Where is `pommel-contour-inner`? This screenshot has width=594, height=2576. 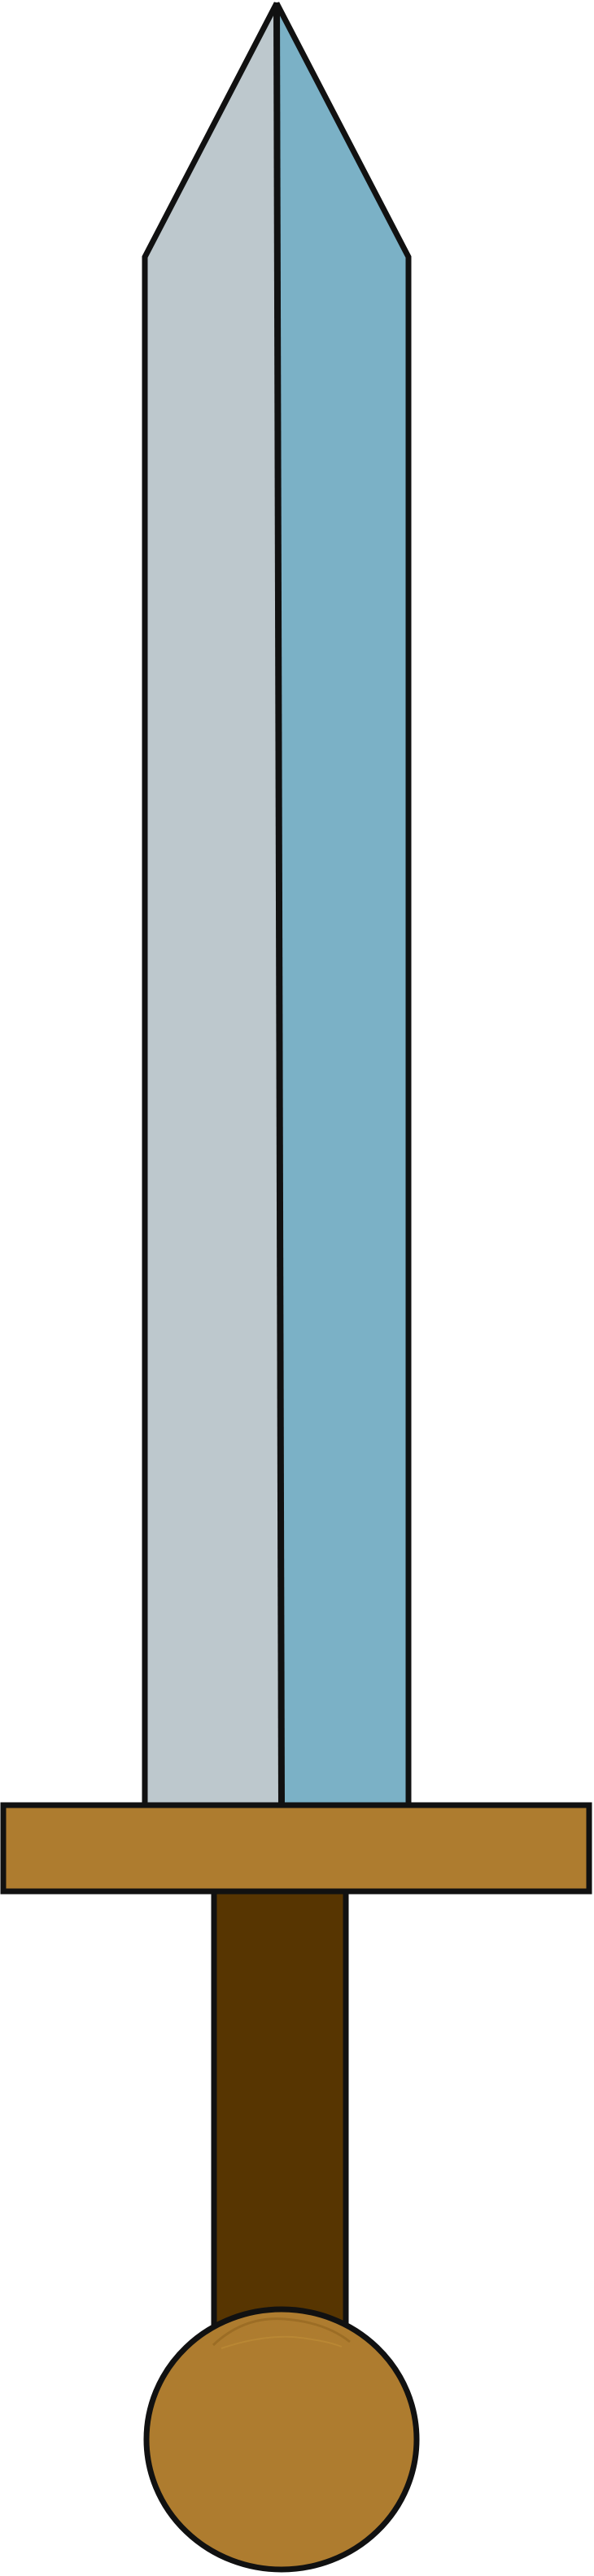 pommel-contour-inner is located at coordinates (282, 2342).